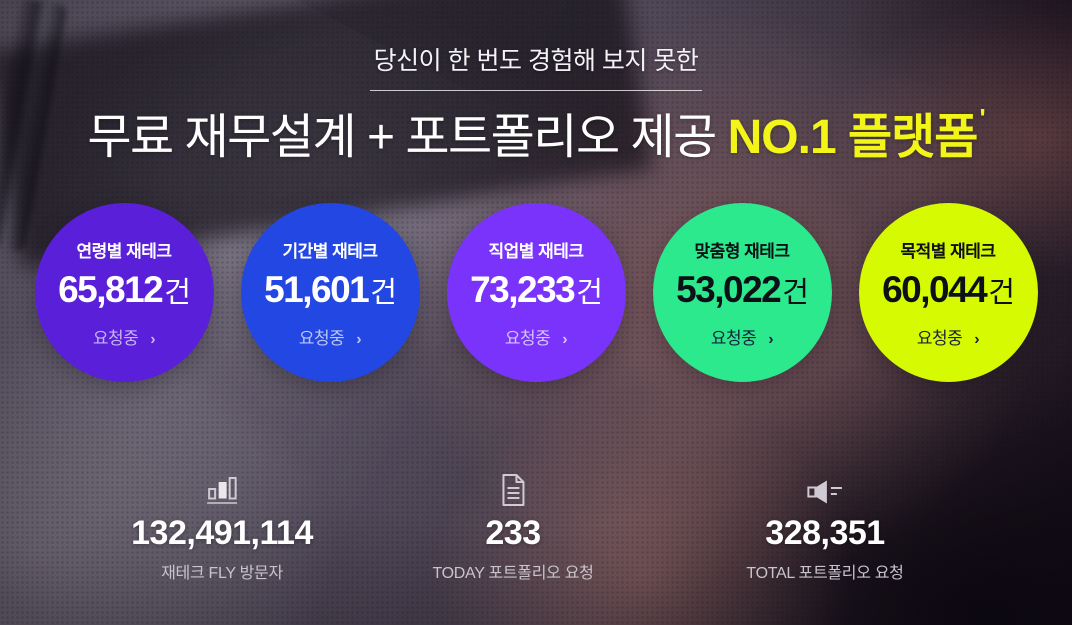 This screenshot has height=625, width=1072. What do you see at coordinates (825, 533) in the screenshot?
I see `stat-value: 328,351` at bounding box center [825, 533].